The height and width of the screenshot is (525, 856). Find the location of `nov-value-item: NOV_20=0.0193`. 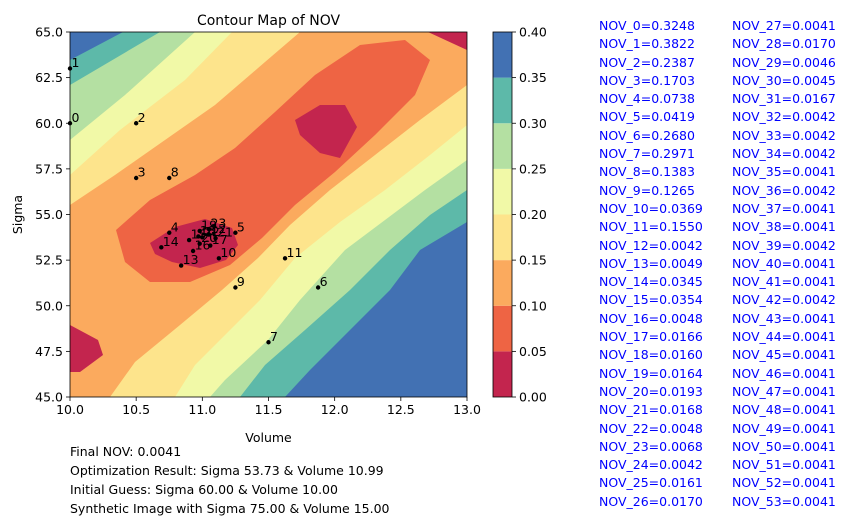

nov-value-item: NOV_20=0.0193 is located at coordinates (651, 391).